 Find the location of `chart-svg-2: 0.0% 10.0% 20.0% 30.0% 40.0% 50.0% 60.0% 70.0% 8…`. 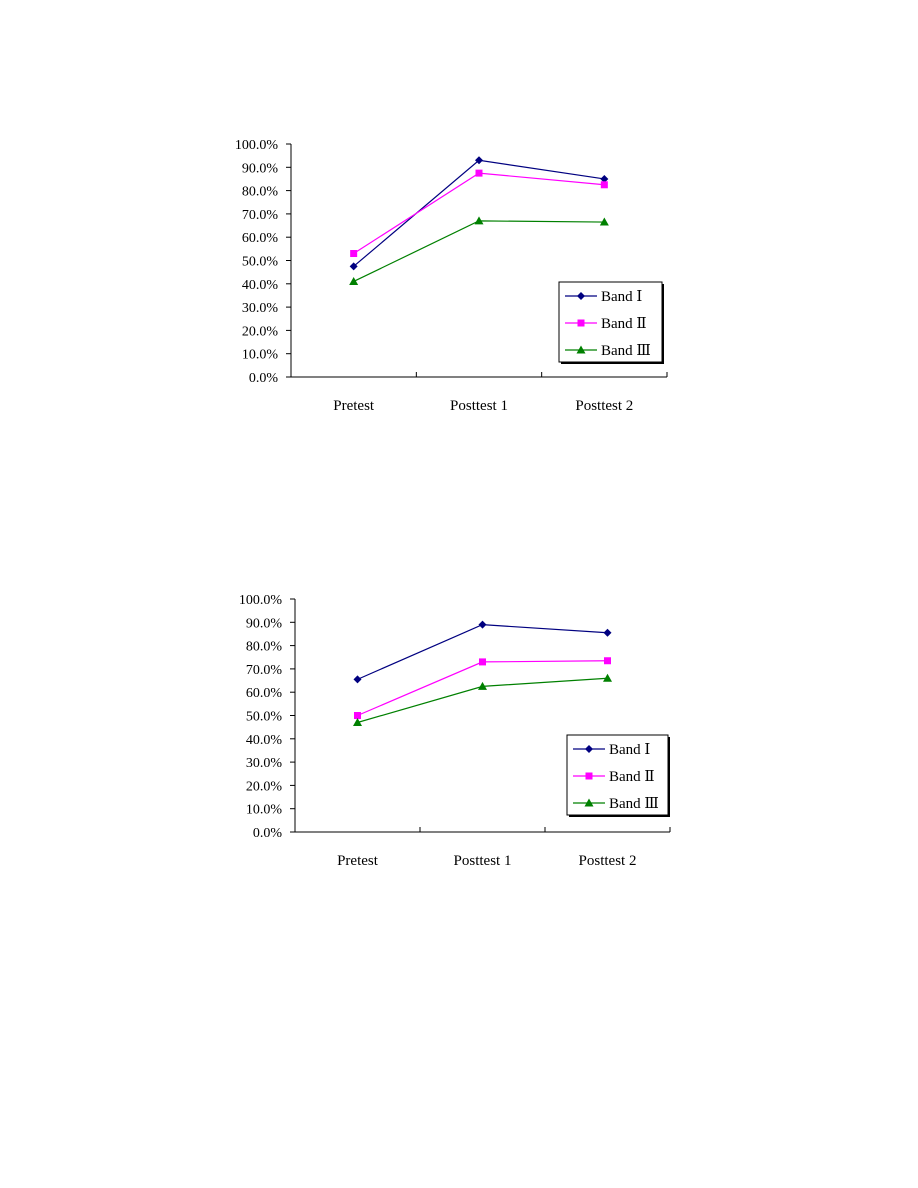

chart-svg-2: 0.0% 10.0% 20.0% 30.0% 40.0% 50.0% 60.0% 70.0% 8… is located at coordinates (455, 731).